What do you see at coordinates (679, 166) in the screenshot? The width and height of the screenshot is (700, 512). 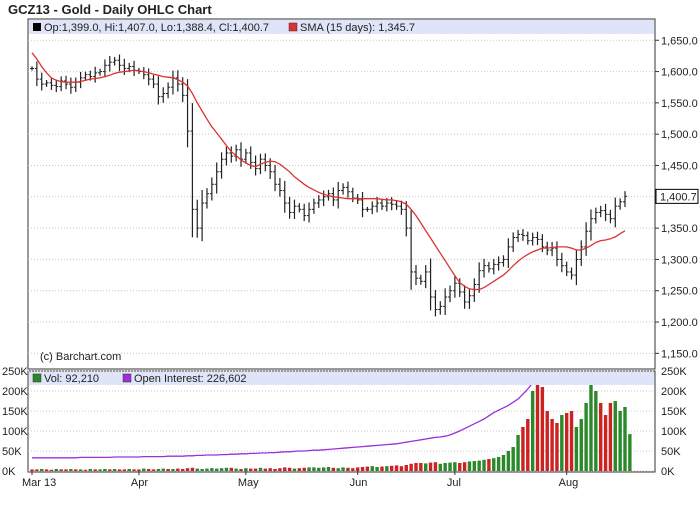 I see `price-y-tick-label: 1,450.0` at bounding box center [679, 166].